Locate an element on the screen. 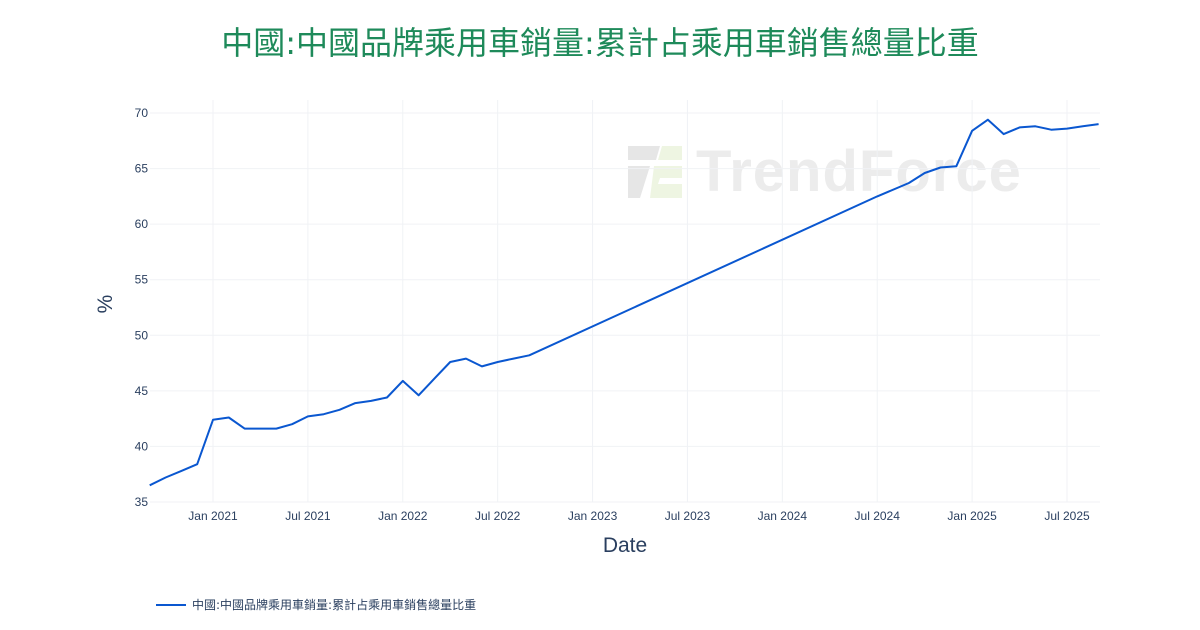  y-tick-label: 45 is located at coordinates (142, 391).